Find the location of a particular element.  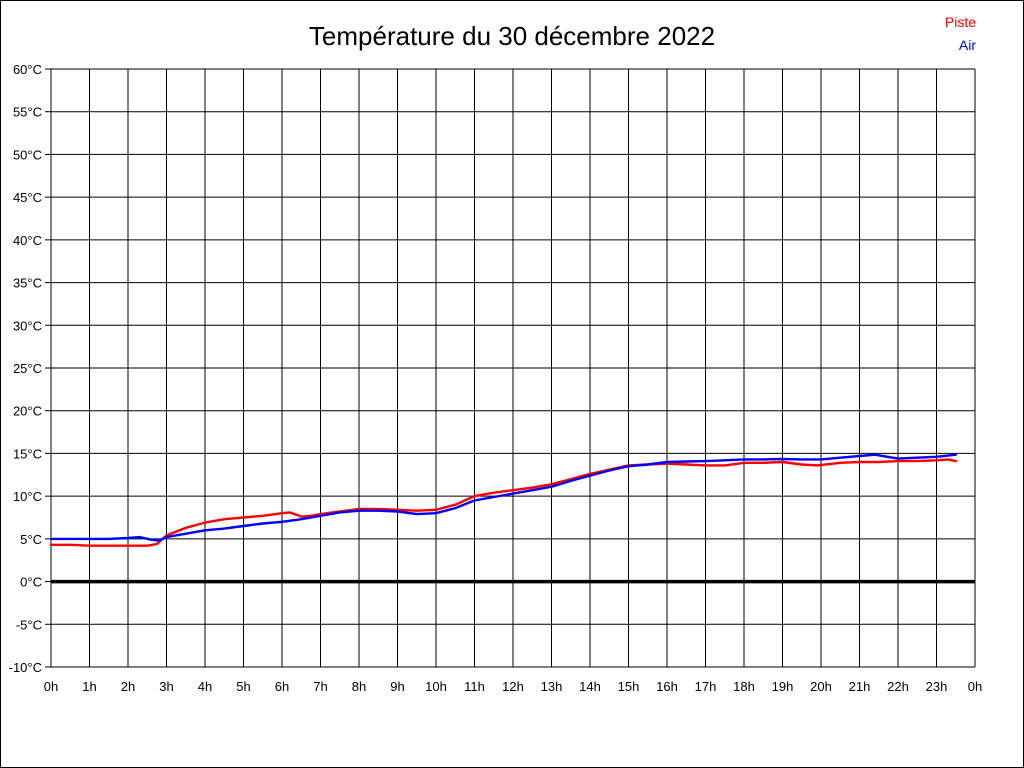

x-tick-label: 21h is located at coordinates (860, 686).